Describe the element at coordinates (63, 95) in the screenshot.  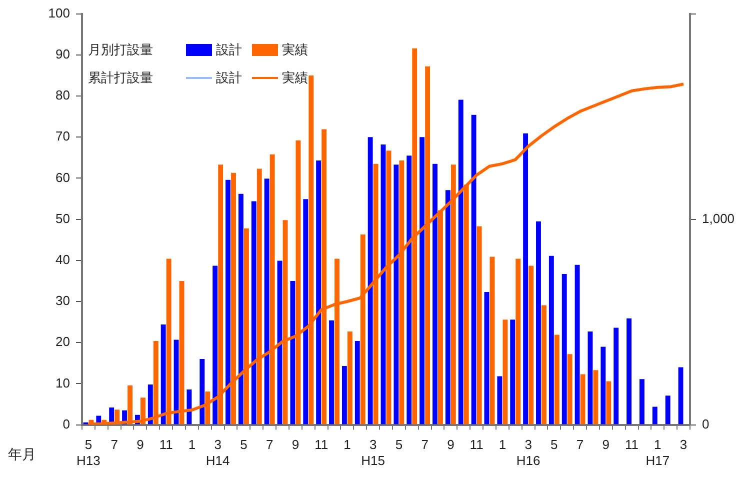
I see `y-tick-label: 80` at that location.